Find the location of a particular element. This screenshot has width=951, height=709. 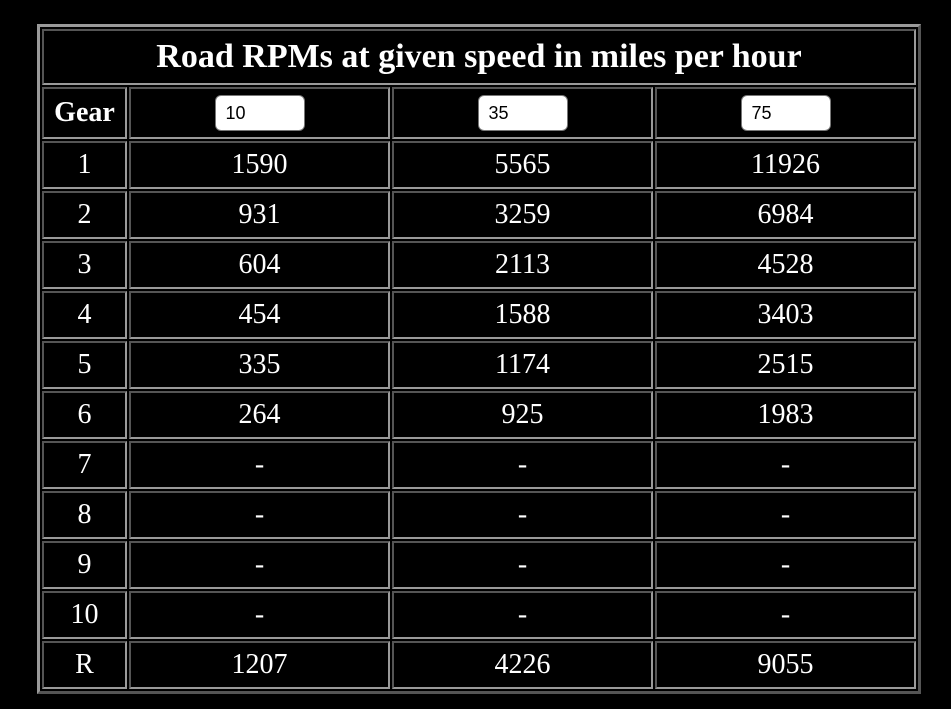

table-row: 3 604 2113 4528 is located at coordinates (479, 265).